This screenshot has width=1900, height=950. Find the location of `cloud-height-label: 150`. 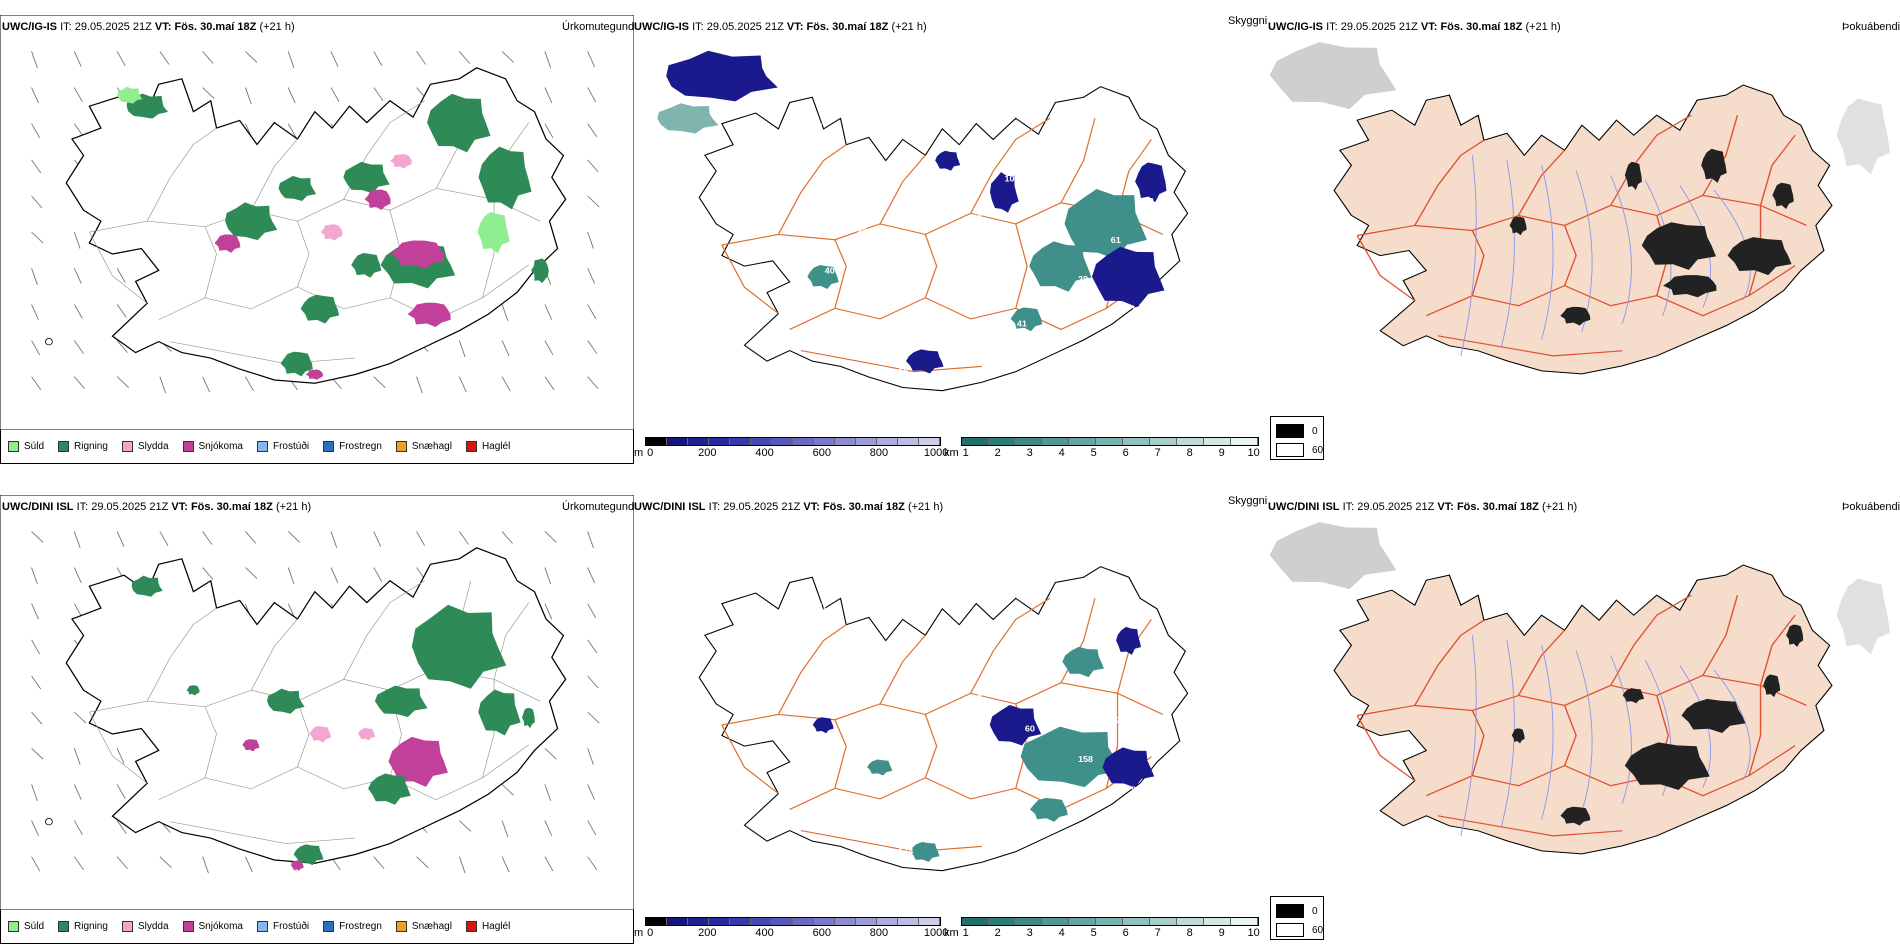

cloud-height-label: 150 is located at coordinates (1011, 659).